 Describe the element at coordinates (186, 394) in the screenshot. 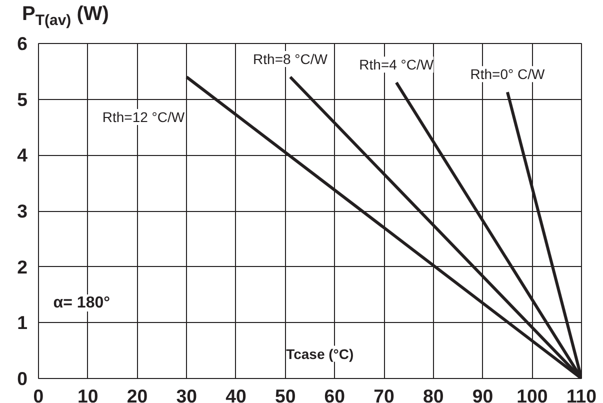

I see `x-tick-label: 30` at that location.